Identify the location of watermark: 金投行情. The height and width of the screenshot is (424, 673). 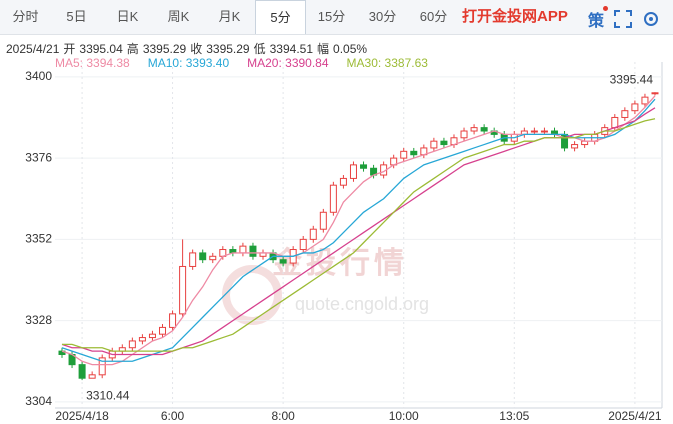
(339, 263).